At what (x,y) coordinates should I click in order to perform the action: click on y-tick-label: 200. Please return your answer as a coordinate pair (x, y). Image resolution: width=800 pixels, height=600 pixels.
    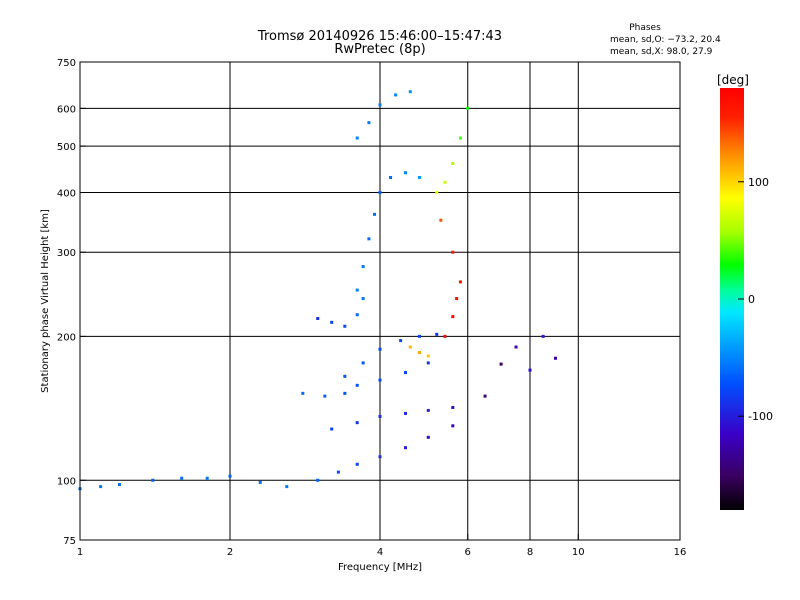
    Looking at the image, I should click on (66, 337).